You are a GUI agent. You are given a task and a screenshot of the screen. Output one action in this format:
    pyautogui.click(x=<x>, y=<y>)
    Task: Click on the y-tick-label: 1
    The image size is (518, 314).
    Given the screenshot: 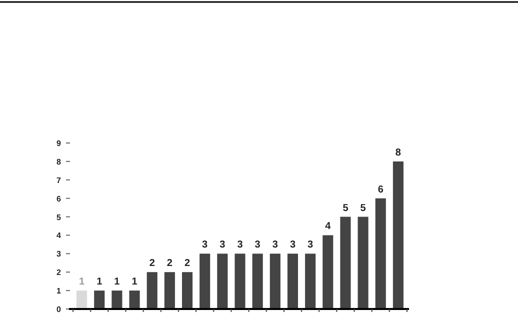 What is the action you would take?
    pyautogui.click(x=59, y=291)
    